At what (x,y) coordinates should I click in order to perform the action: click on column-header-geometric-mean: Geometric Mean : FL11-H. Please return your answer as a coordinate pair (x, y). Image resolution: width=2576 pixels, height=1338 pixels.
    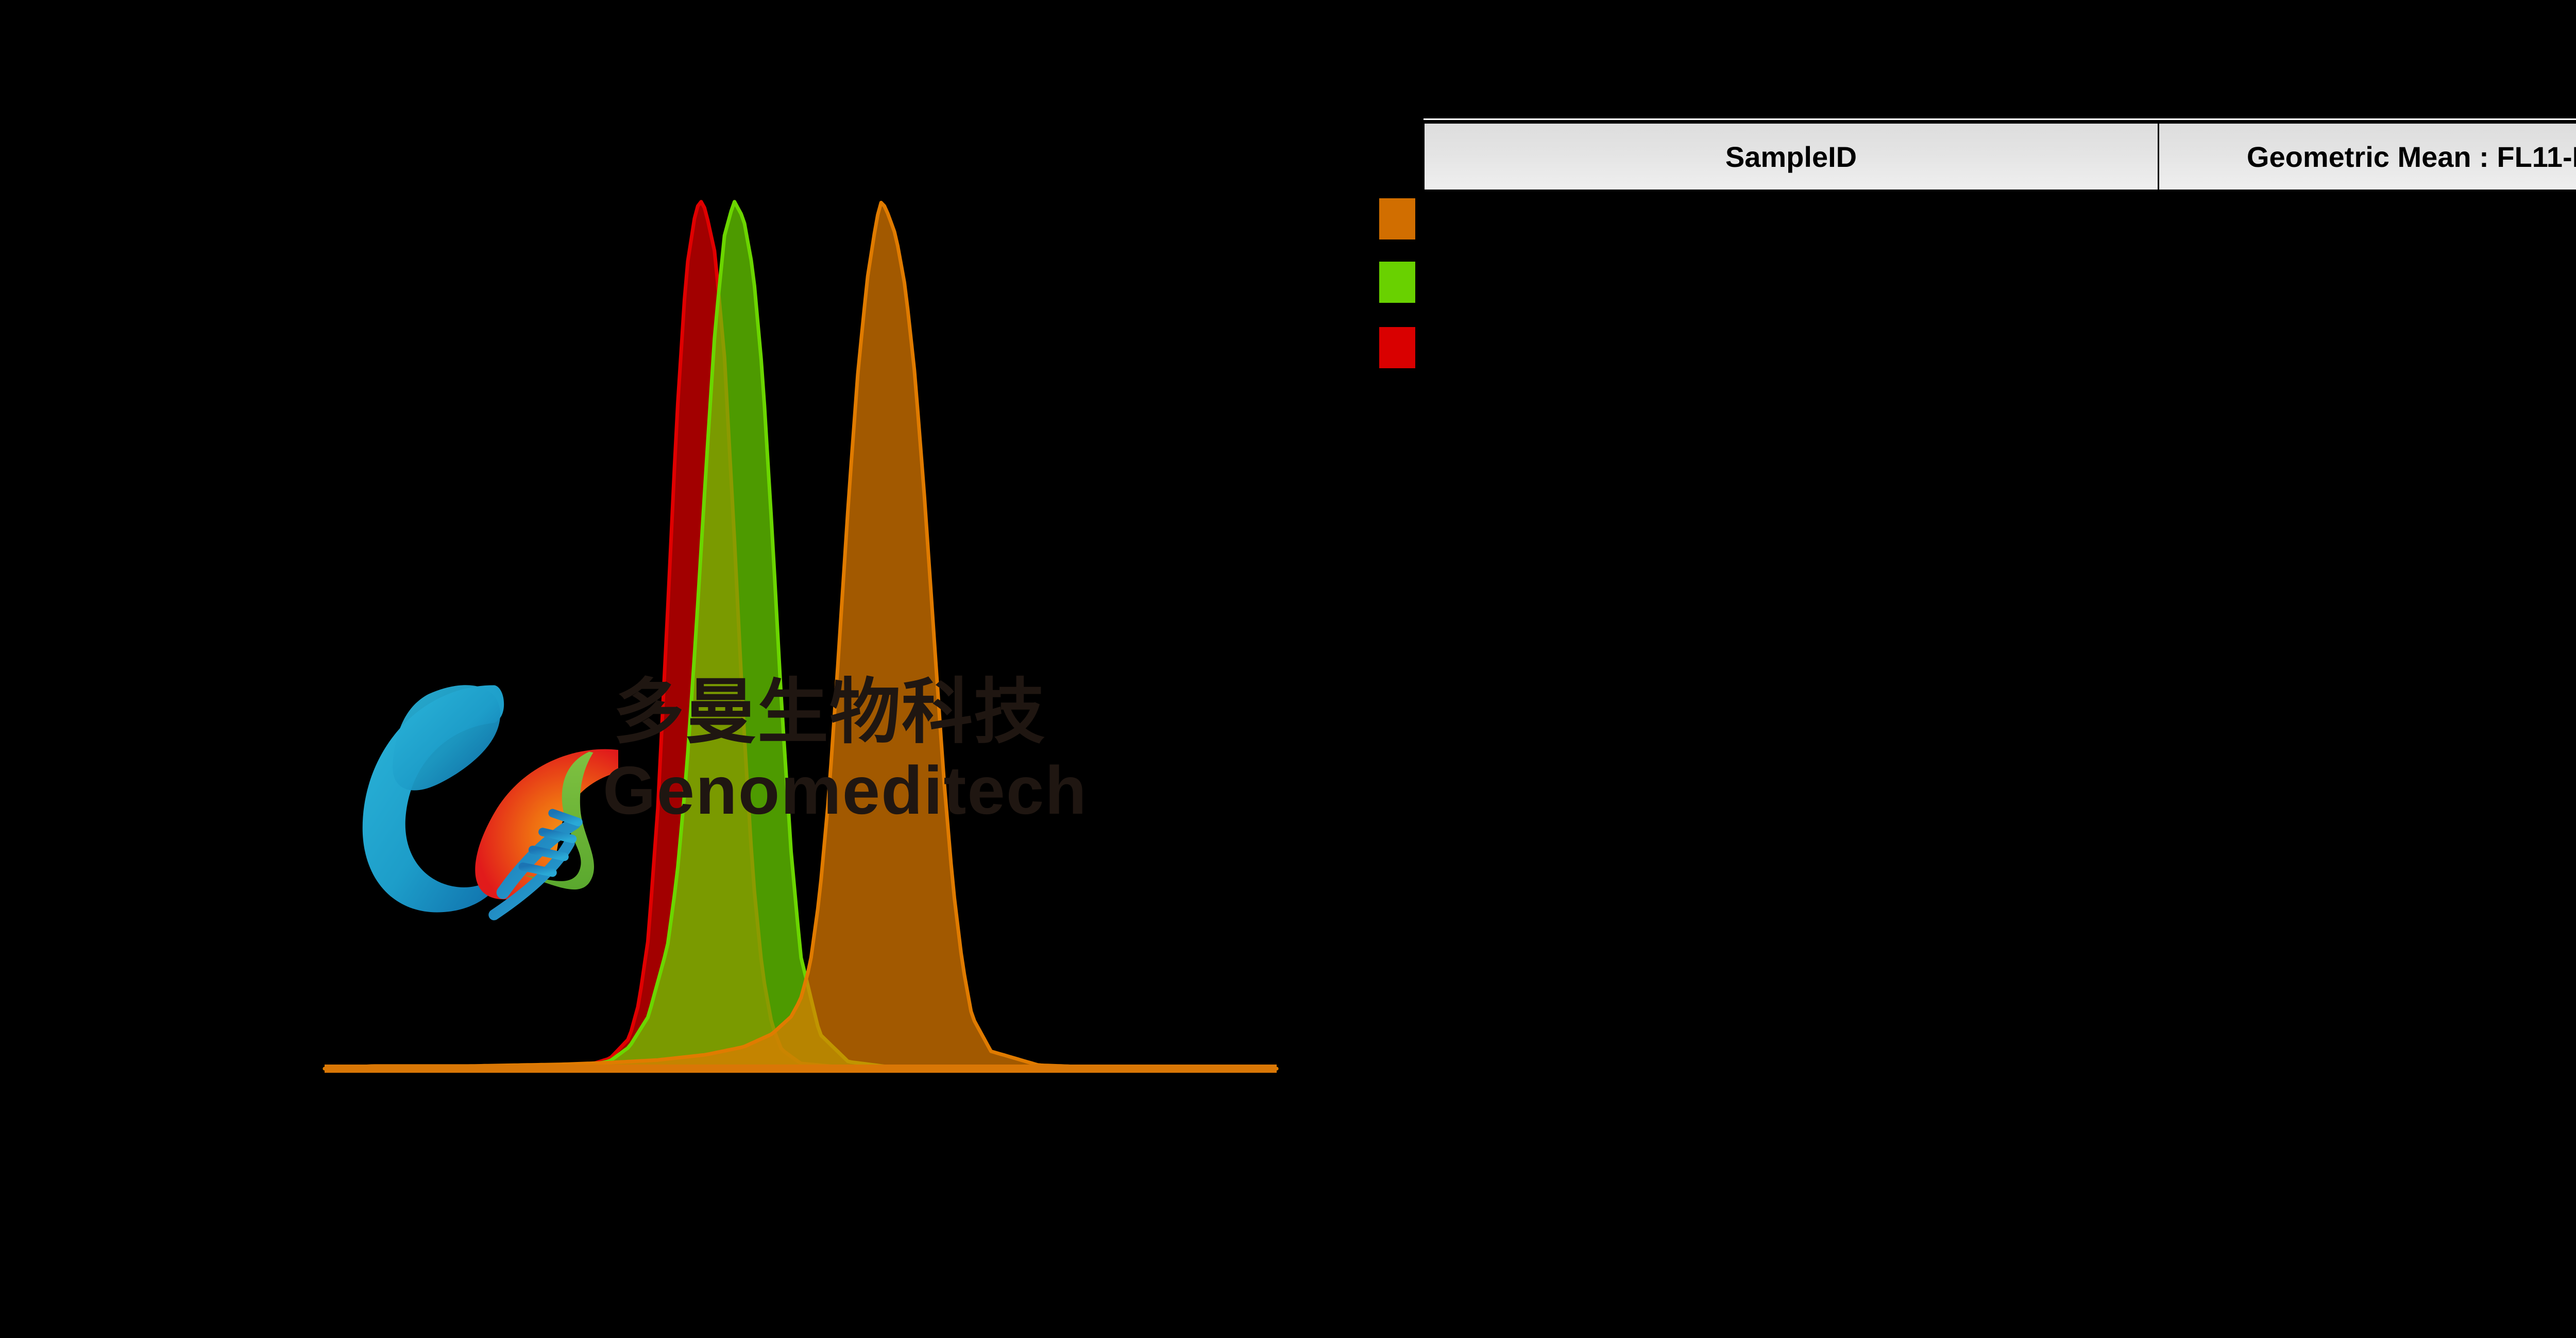
    Looking at the image, I should click on (2411, 156).